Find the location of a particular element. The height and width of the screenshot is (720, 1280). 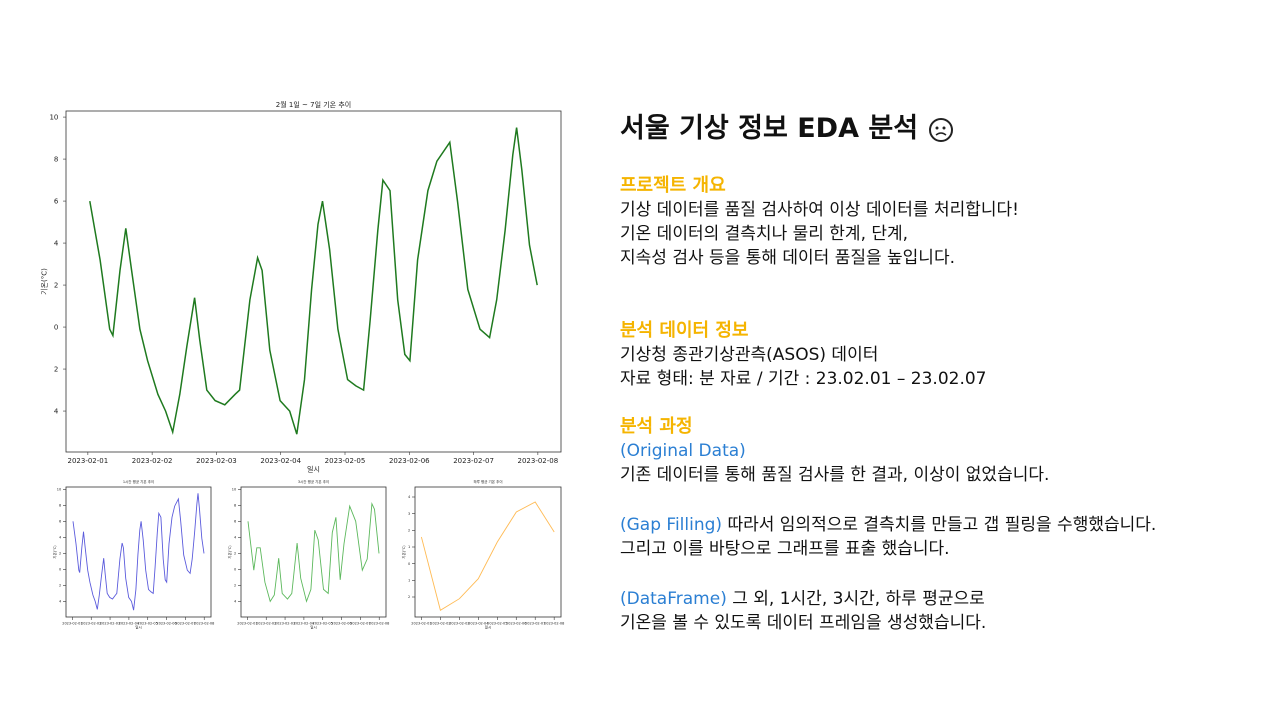

section-heading: 프로젝트 개요 is located at coordinates (940, 186).